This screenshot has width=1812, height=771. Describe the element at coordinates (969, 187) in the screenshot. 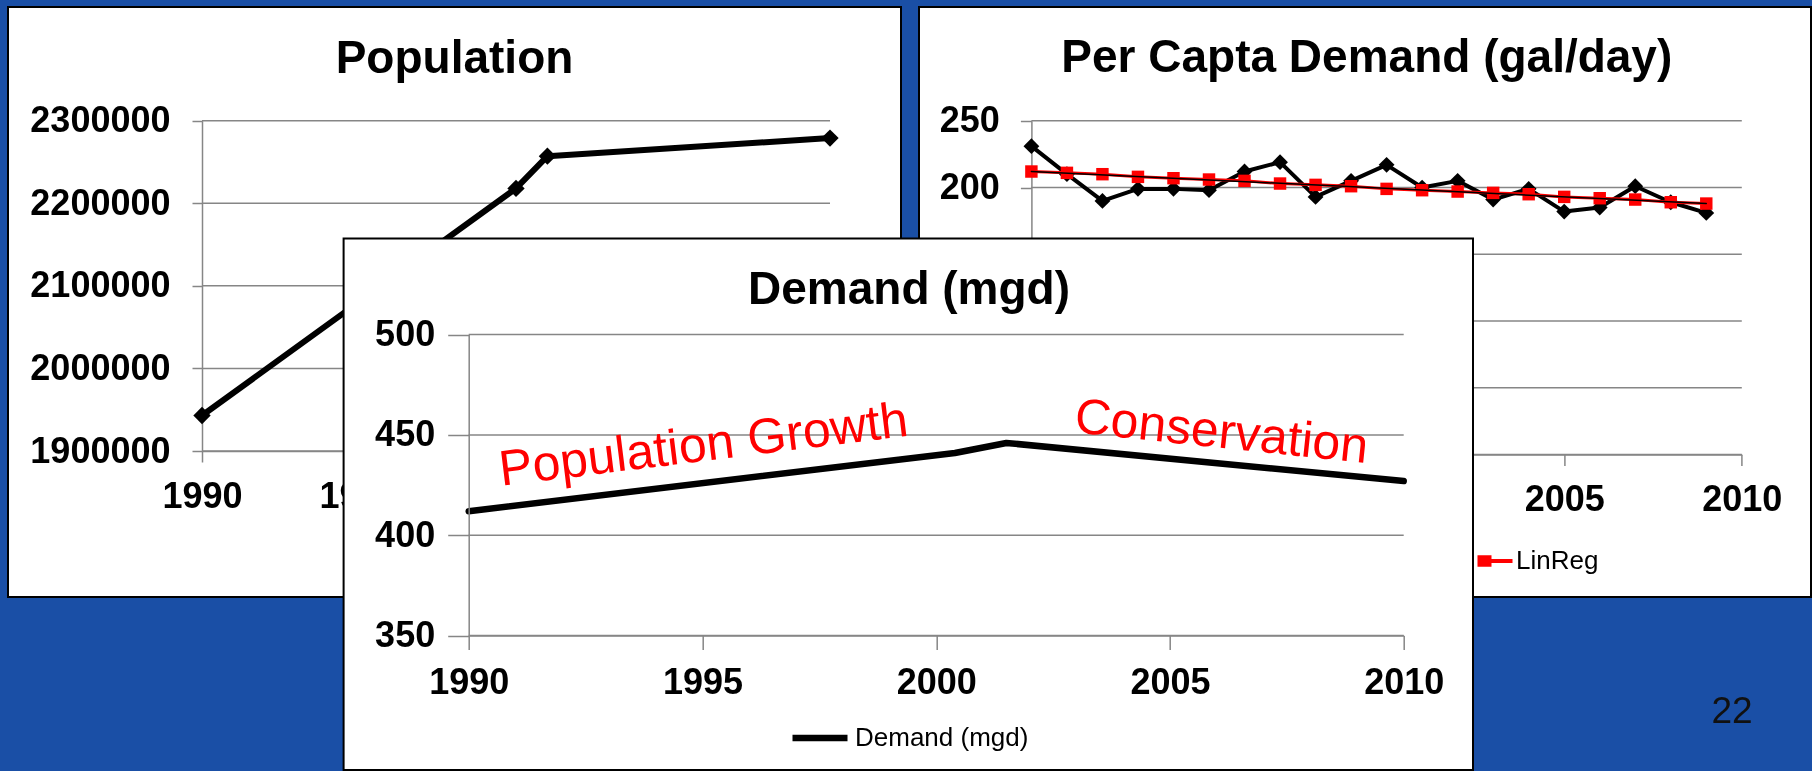

I see `y-tick-label: 200` at that location.